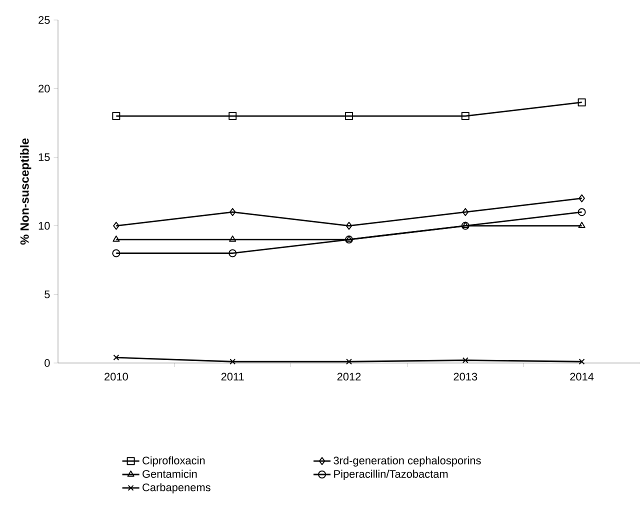  What do you see at coordinates (582, 376) in the screenshot?
I see `x-tick-label: 2014` at bounding box center [582, 376].